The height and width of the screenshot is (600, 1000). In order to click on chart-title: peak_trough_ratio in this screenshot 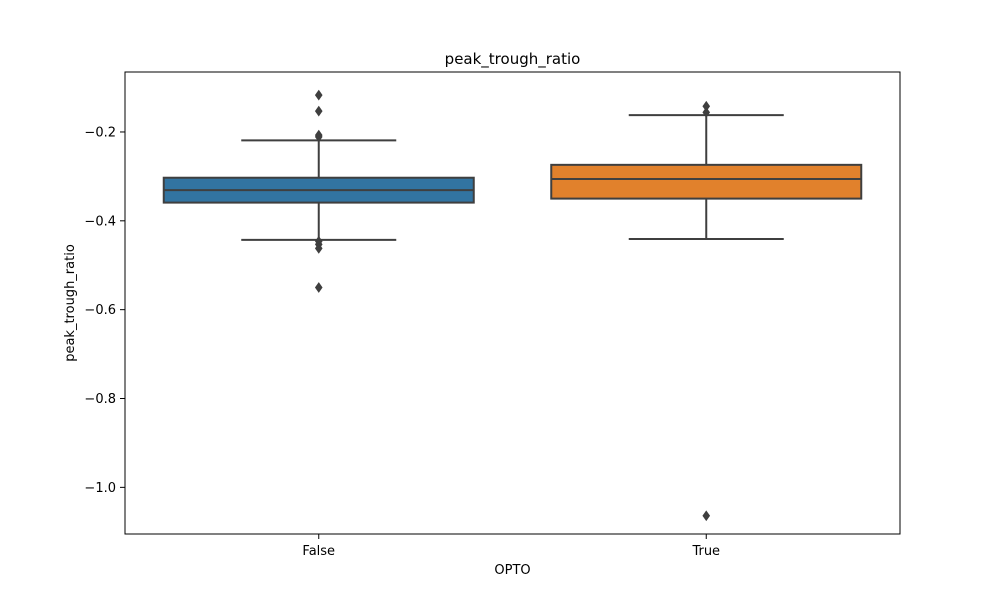, I will do `click(513, 59)`.